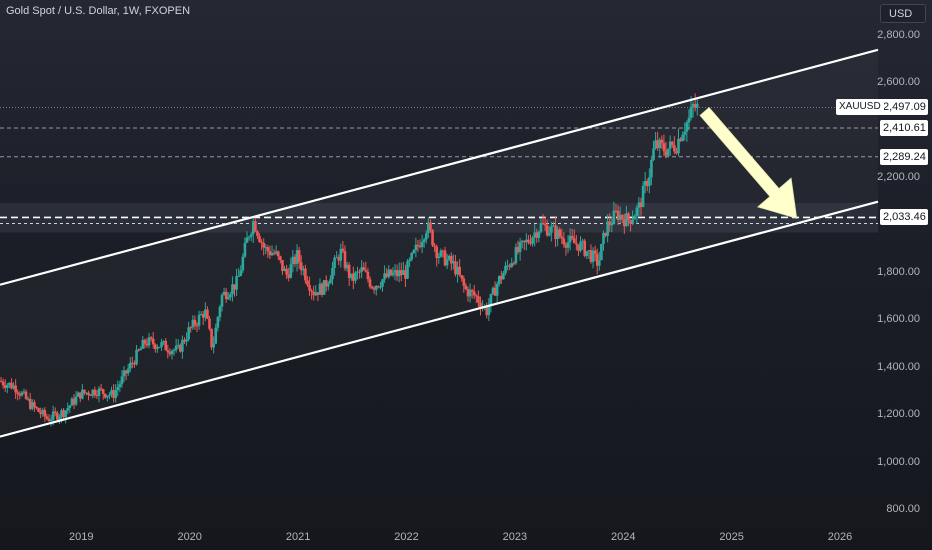 The image size is (932, 550). I want to click on currency-button: USD, so click(903, 13).